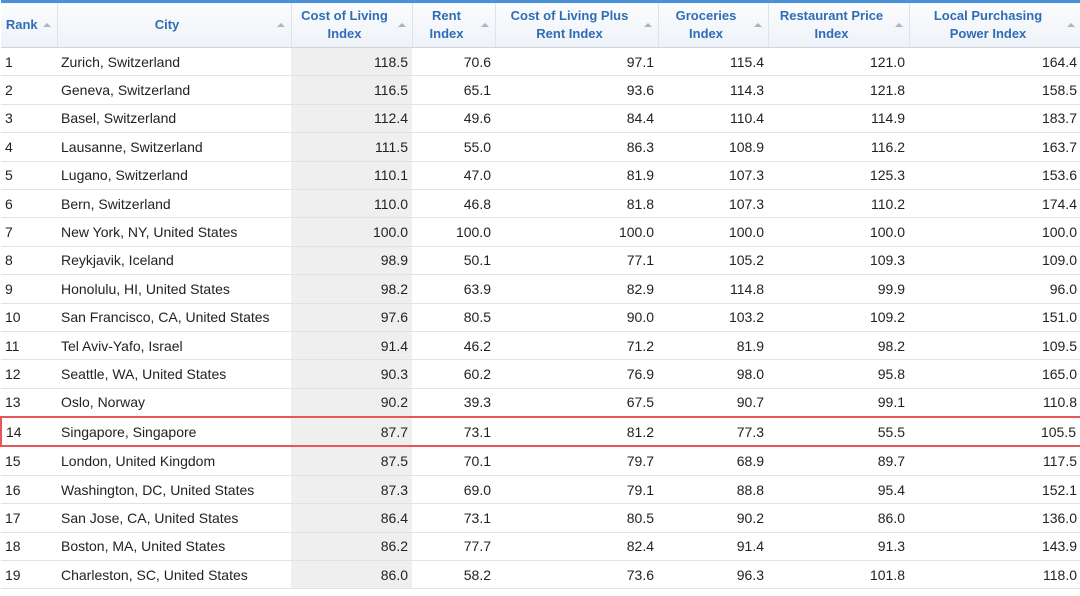 The height and width of the screenshot is (596, 1080). What do you see at coordinates (838, 90) in the screenshot?
I see `index-cell: 121.8` at bounding box center [838, 90].